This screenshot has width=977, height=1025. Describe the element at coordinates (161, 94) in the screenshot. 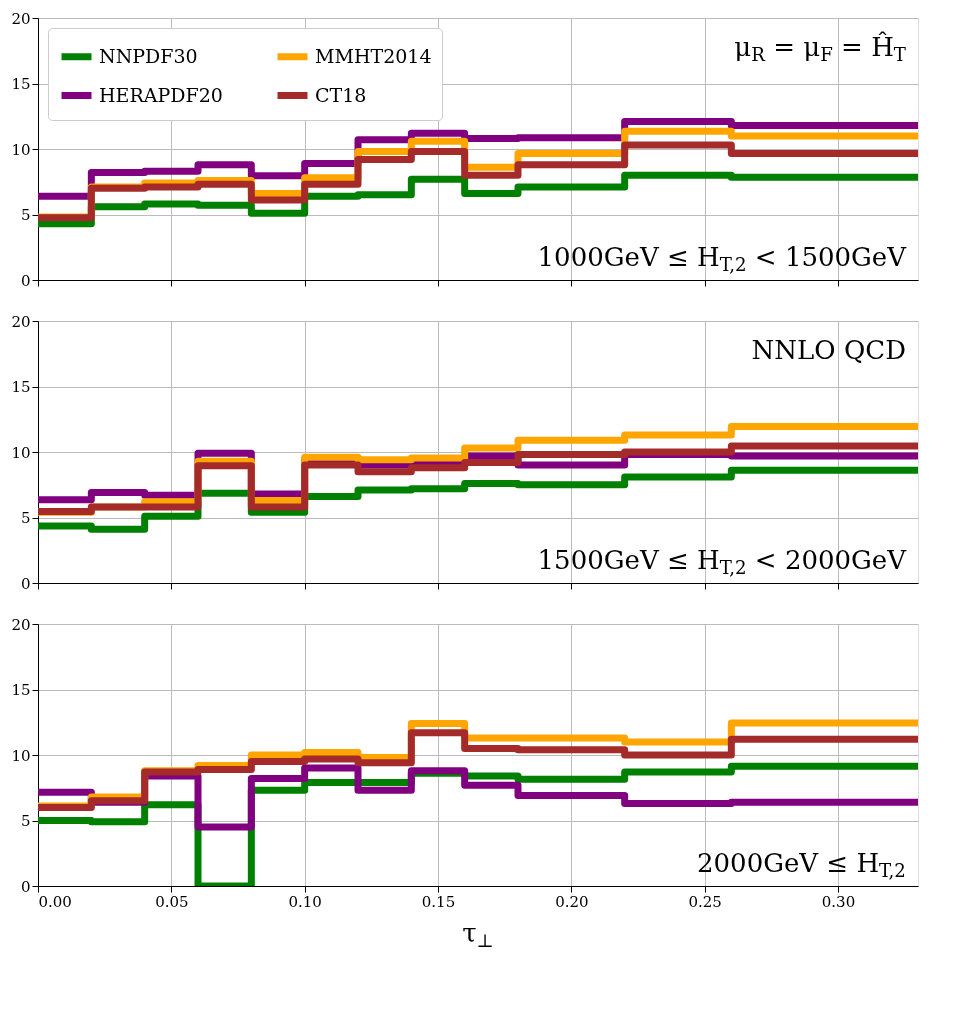

I see `legend-label: HERAPDF20` at that location.